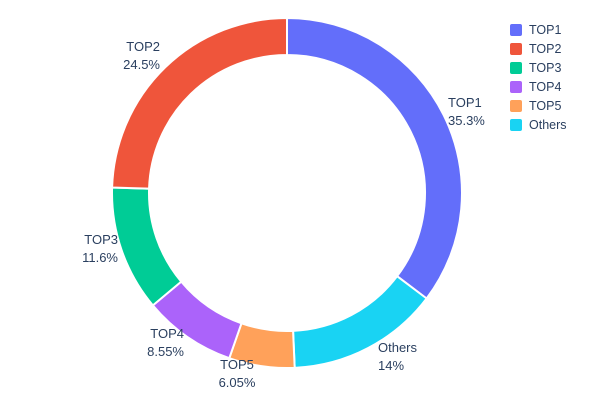 The image size is (600, 400). Describe the element at coordinates (548, 124) in the screenshot. I see `legend-label: Others` at that location.